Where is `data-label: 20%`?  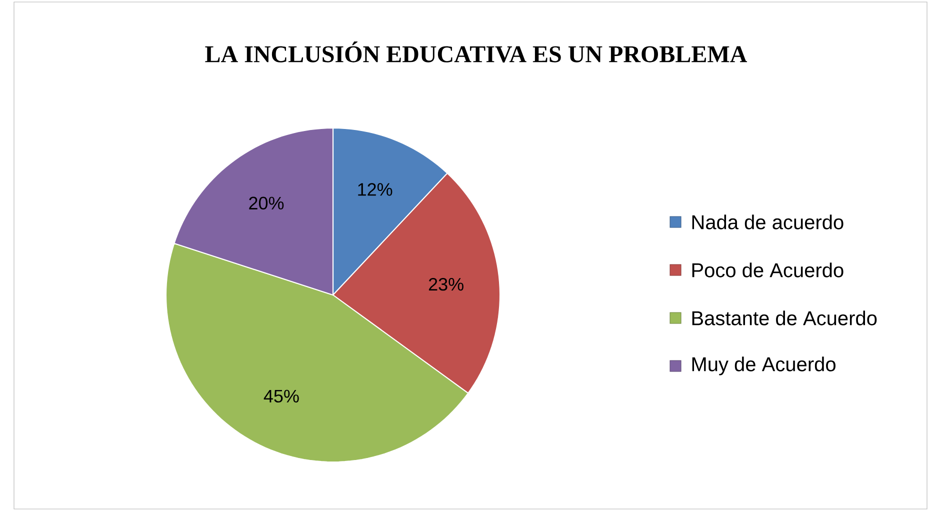 data-label: 20% is located at coordinates (266, 203).